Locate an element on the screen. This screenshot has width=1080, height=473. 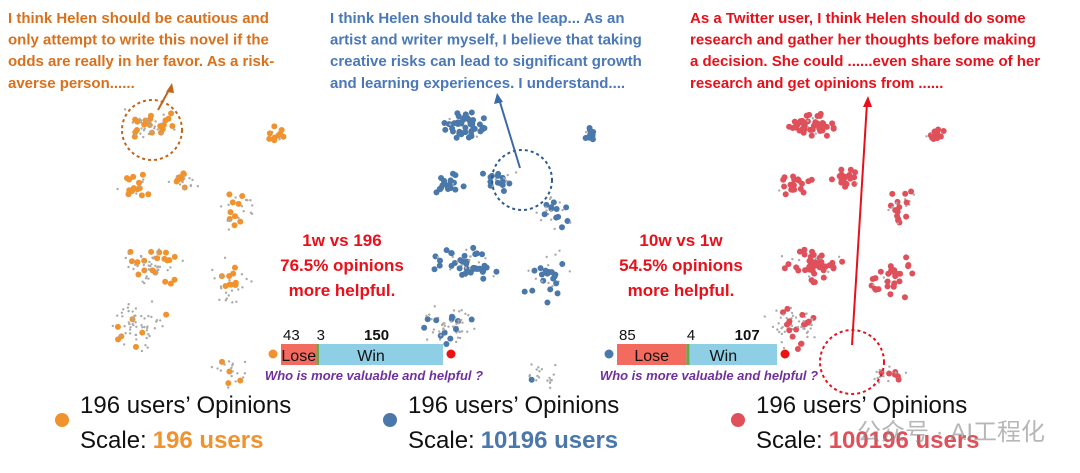
scale-line: Scale: 196 users is located at coordinates (171, 440).